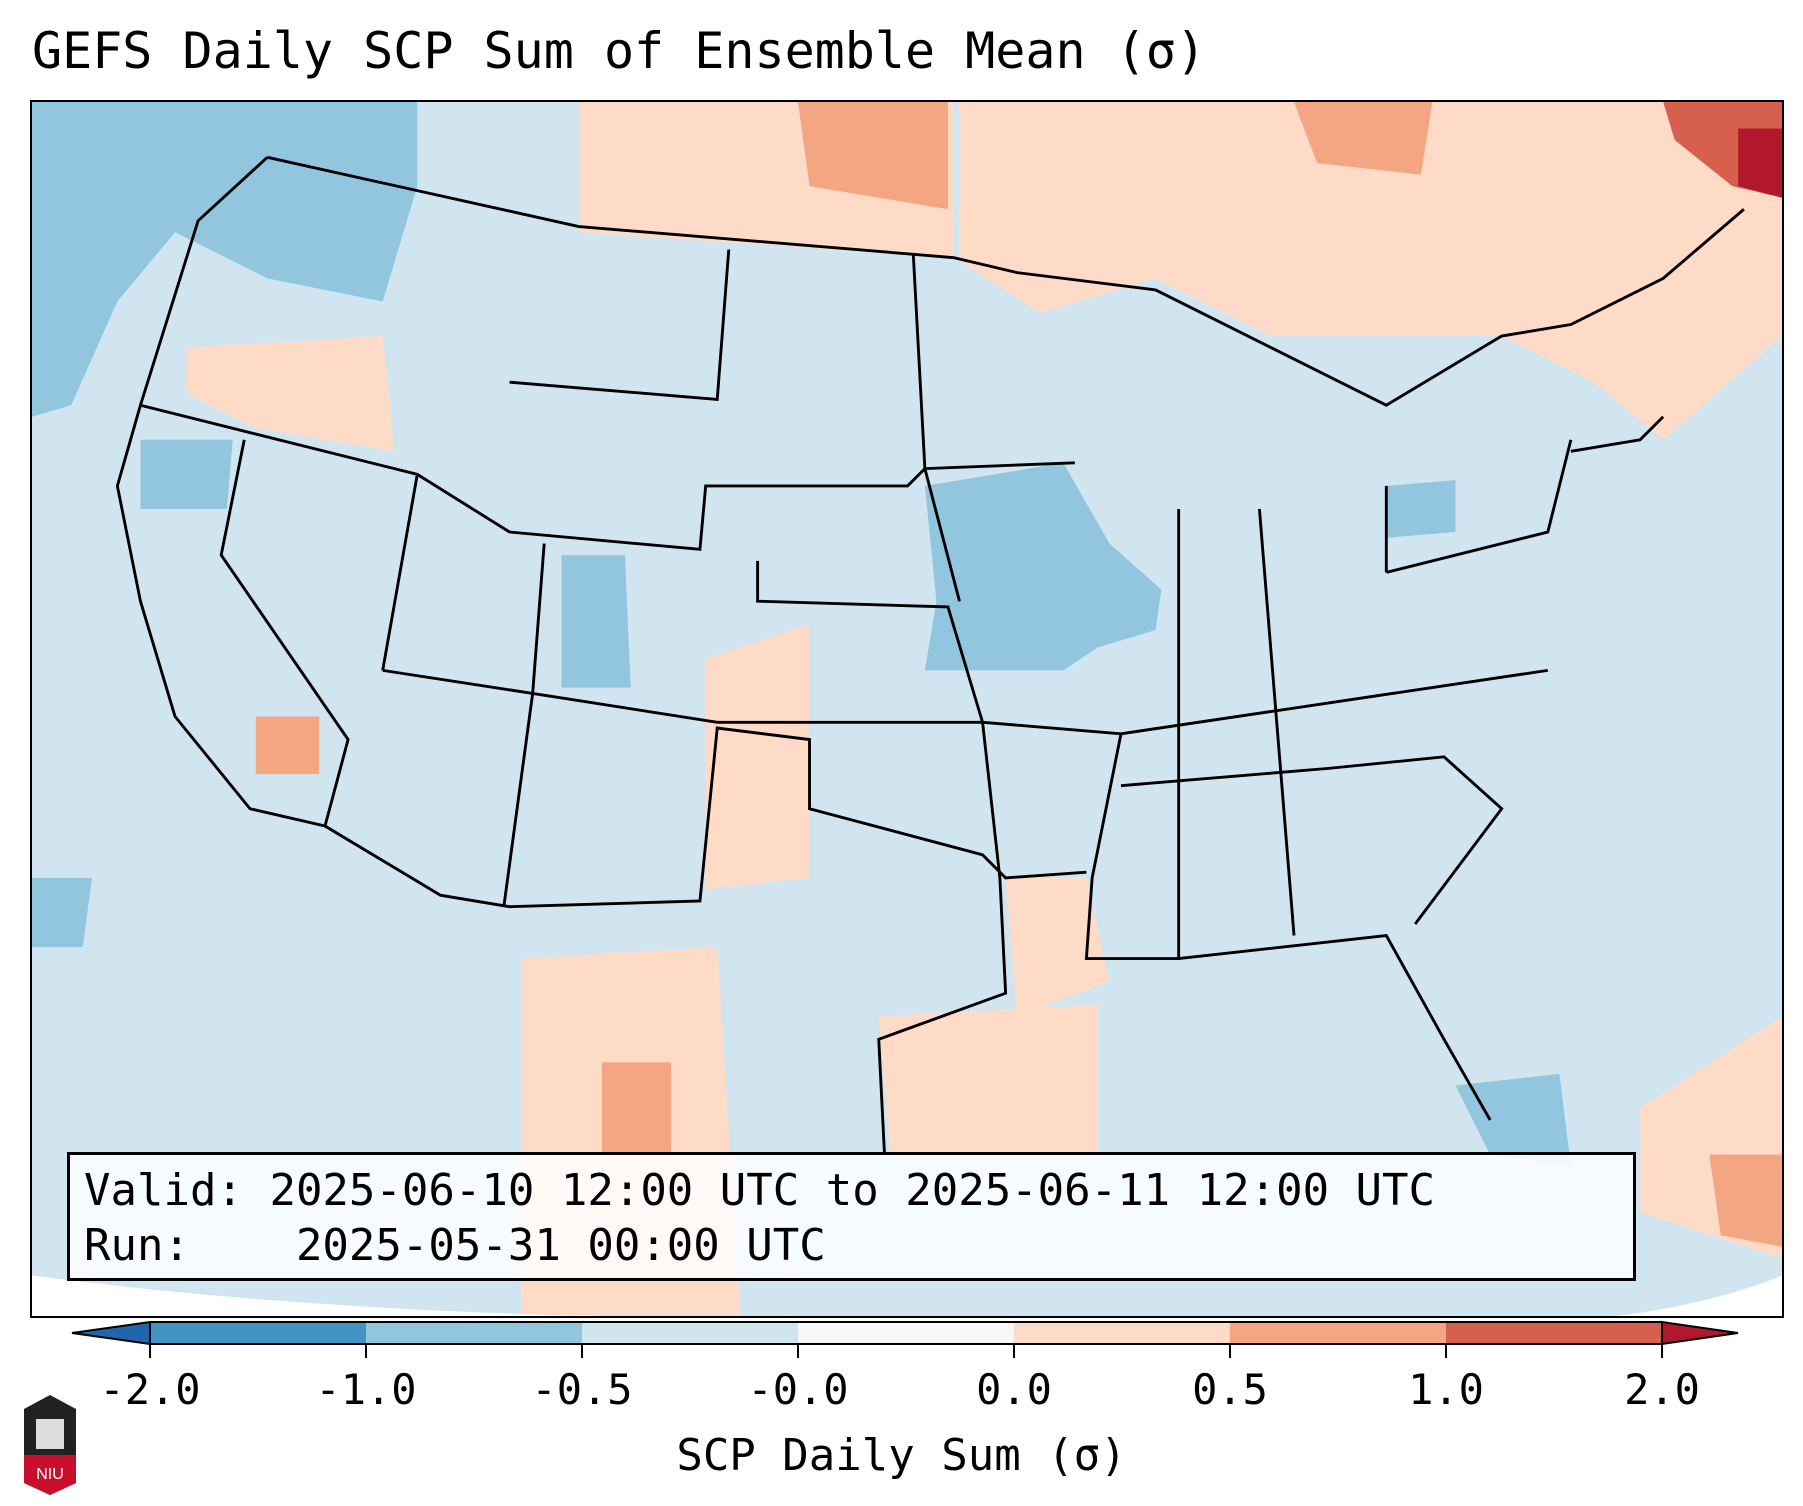 The image size is (1803, 1506). What do you see at coordinates (1230, 1389) in the screenshot?
I see `colorbar-tick-label: 0.5` at bounding box center [1230, 1389].